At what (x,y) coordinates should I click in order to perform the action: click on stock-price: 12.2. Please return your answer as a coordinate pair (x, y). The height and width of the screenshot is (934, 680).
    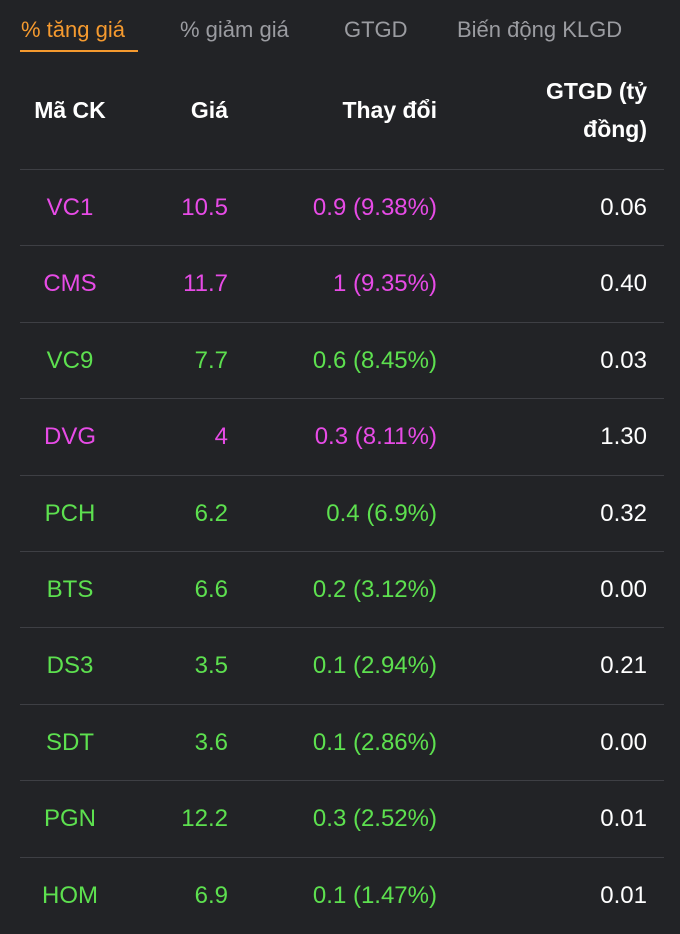
    Looking at the image, I should click on (204, 819).